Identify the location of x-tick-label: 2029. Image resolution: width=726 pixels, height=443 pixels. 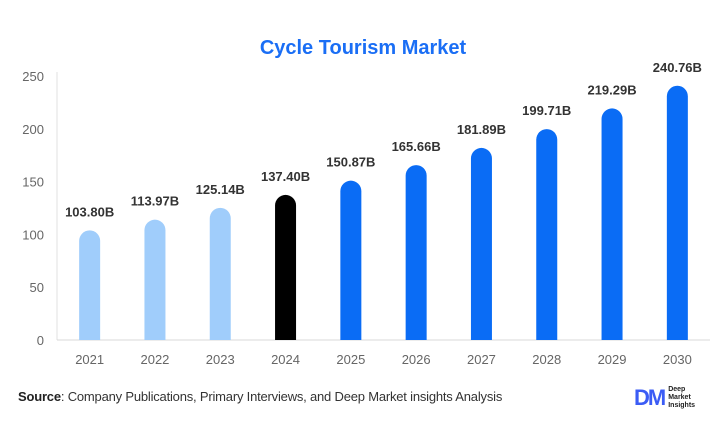
(612, 359).